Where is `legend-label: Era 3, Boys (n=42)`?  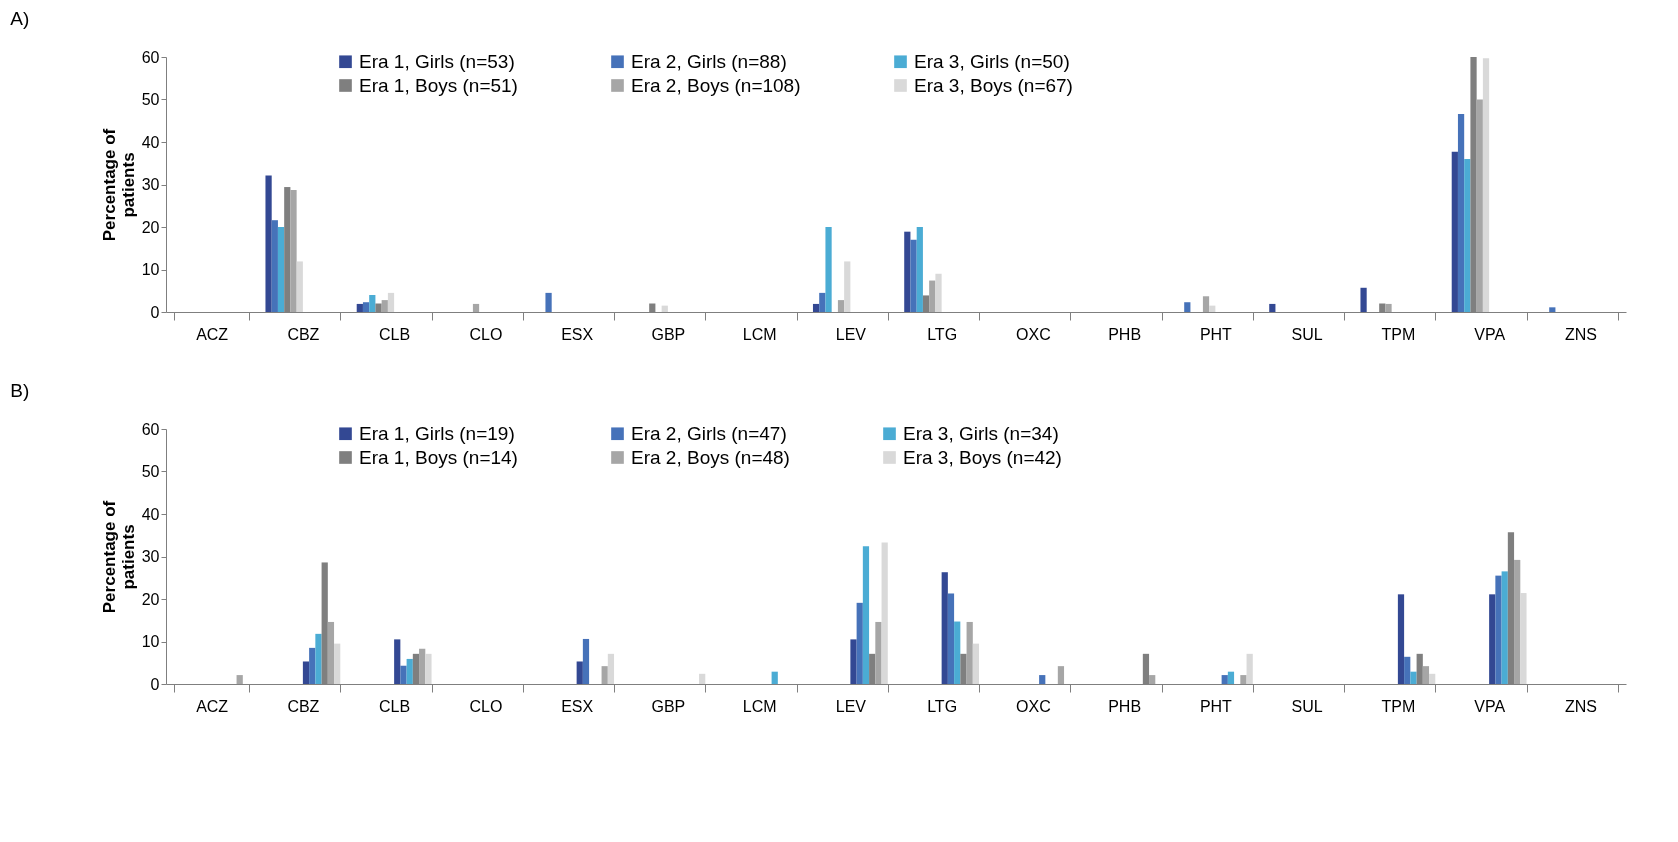
legend-label: Era 3, Boys (n=42) is located at coordinates (982, 457).